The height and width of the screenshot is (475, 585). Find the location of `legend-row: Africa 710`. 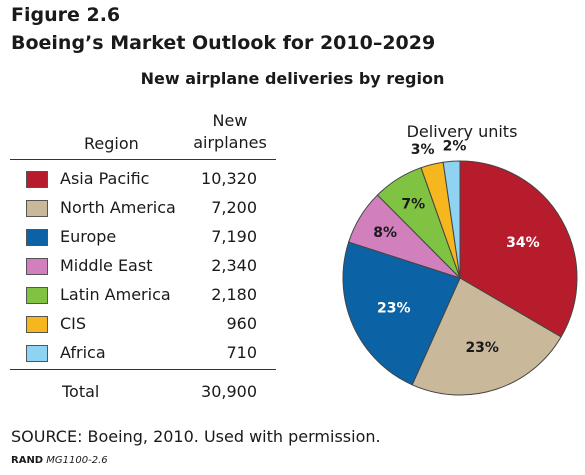

legend-row: Africa 710 is located at coordinates (142, 354).